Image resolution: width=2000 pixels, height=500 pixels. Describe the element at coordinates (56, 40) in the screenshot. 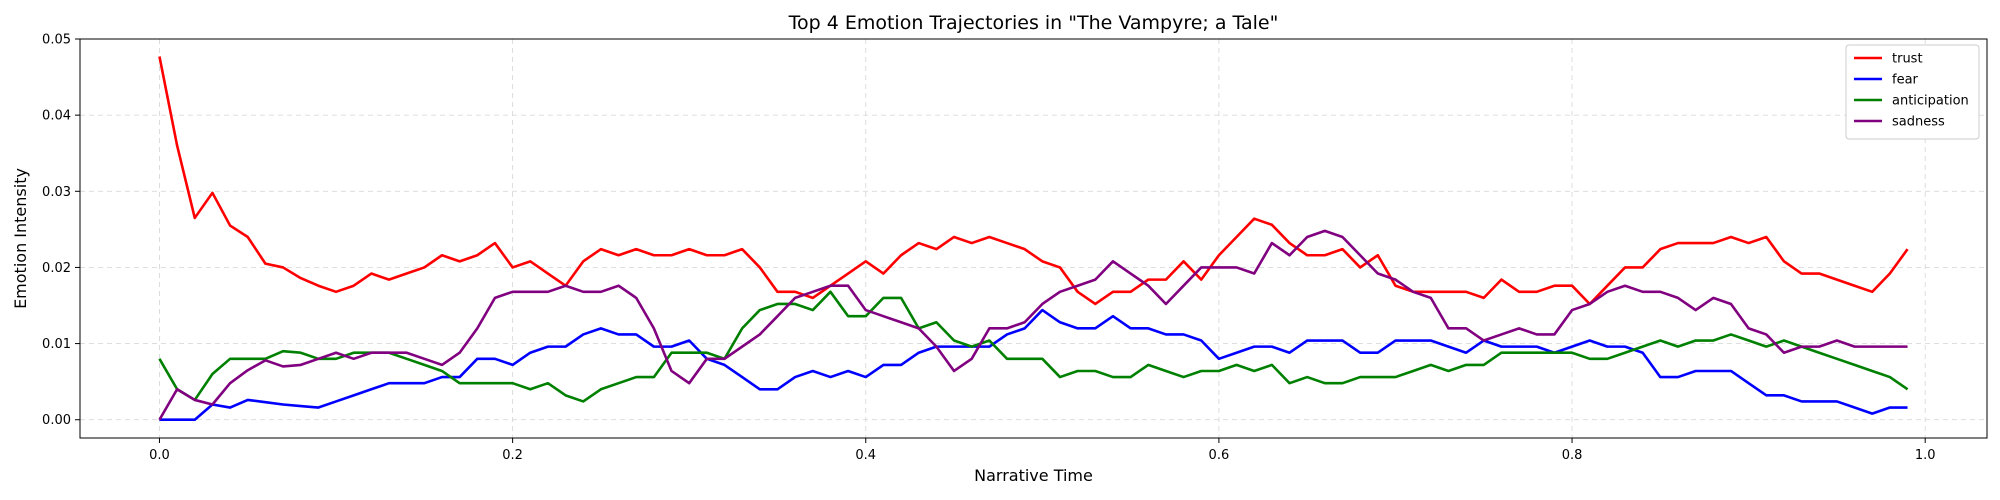

I see `y-tick-label: 0.05` at that location.